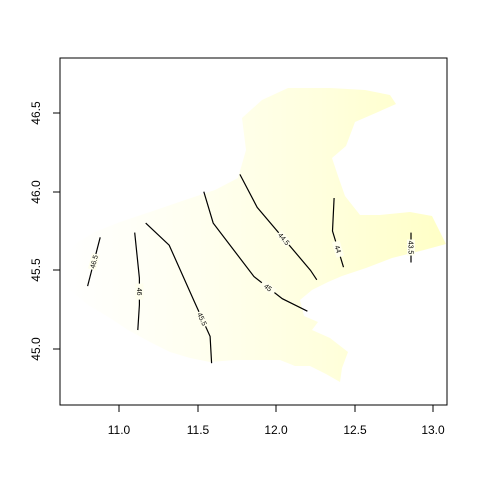 The width and height of the screenshot is (480, 480). I want to click on x-tick-label: 13.0, so click(433, 430).